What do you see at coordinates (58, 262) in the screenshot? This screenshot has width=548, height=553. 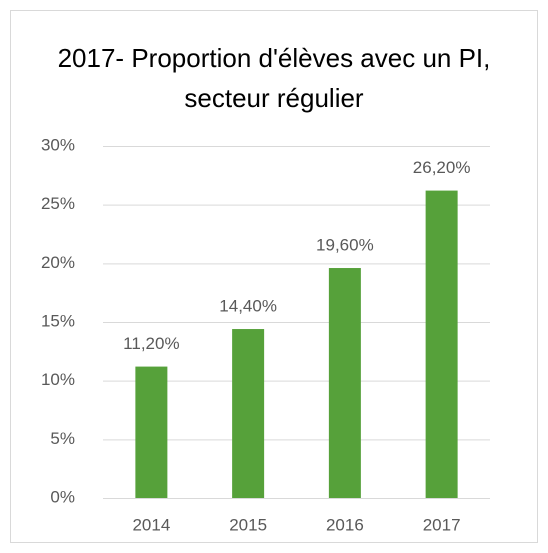 I see `y-tick-label: 20%` at bounding box center [58, 262].